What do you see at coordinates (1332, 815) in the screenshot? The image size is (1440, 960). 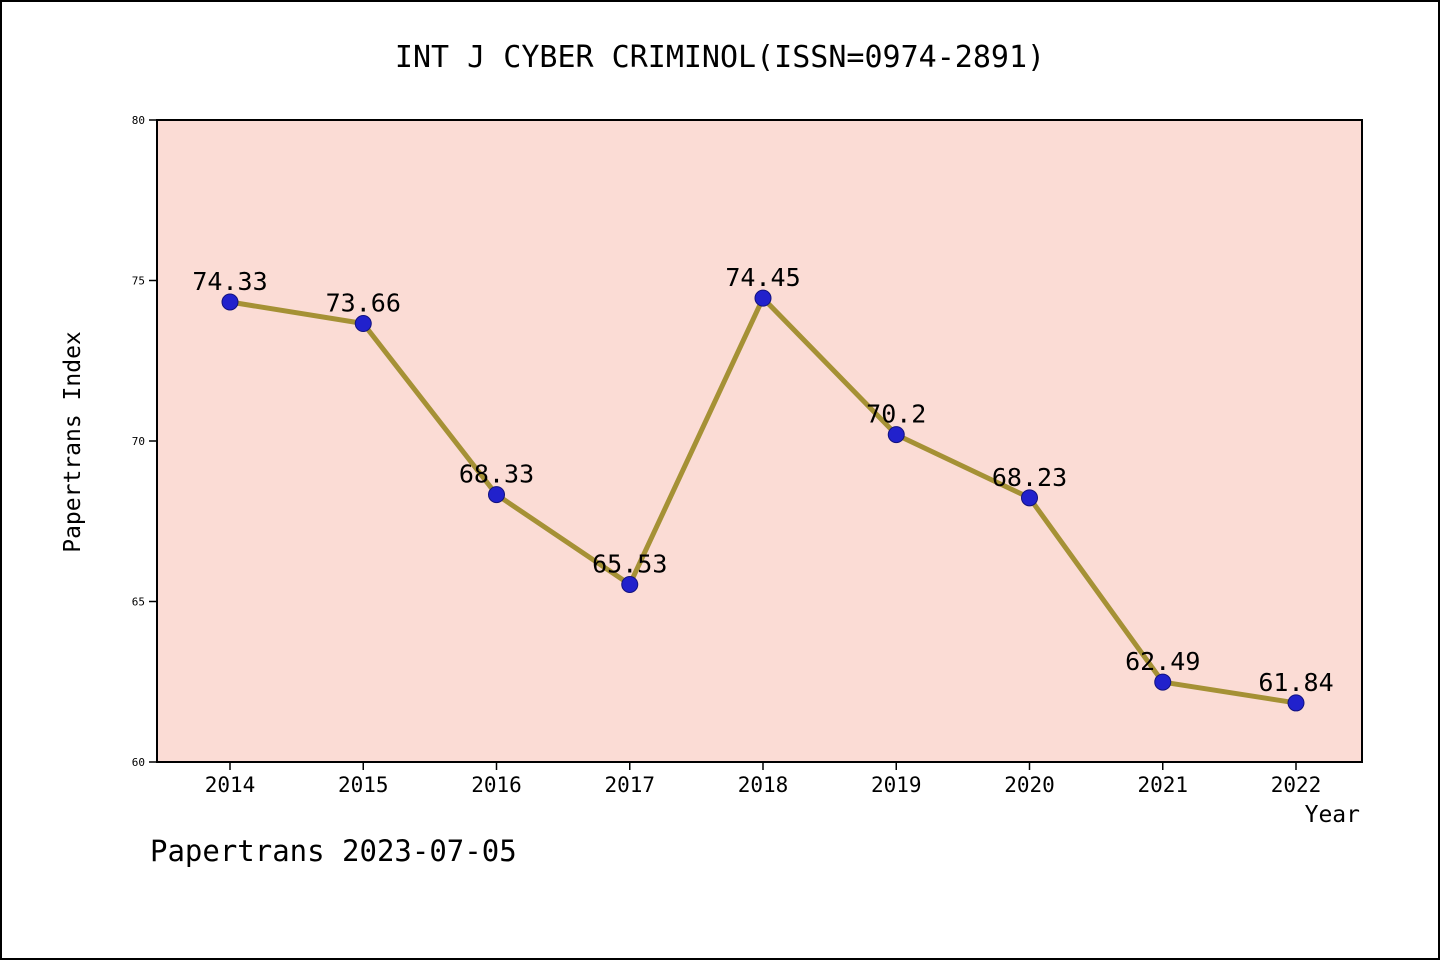 I see `x-axis-label: Year` at bounding box center [1332, 815].